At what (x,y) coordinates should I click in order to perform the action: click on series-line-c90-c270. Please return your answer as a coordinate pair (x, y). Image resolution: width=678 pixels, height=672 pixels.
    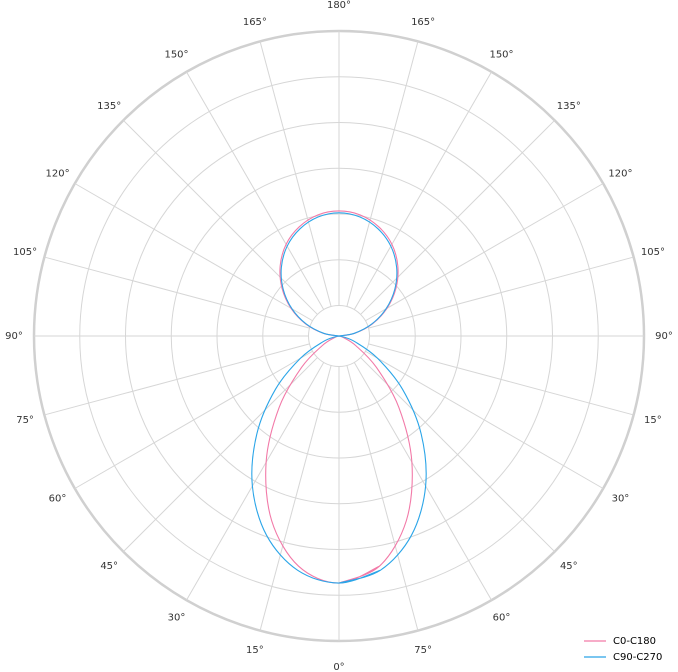
    Looking at the image, I should click on (339, 398).